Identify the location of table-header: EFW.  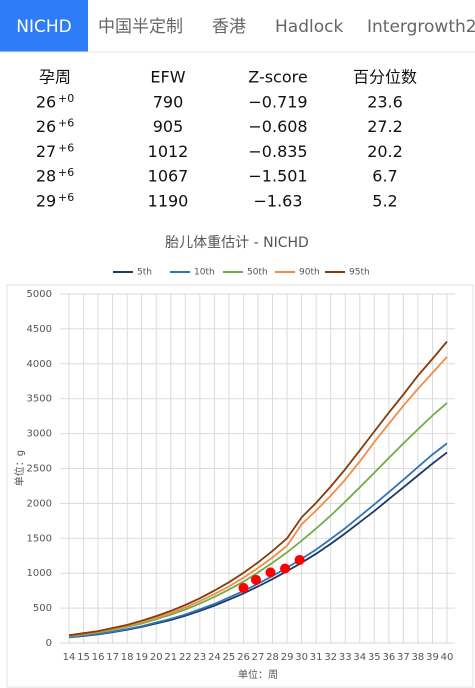
(167, 77).